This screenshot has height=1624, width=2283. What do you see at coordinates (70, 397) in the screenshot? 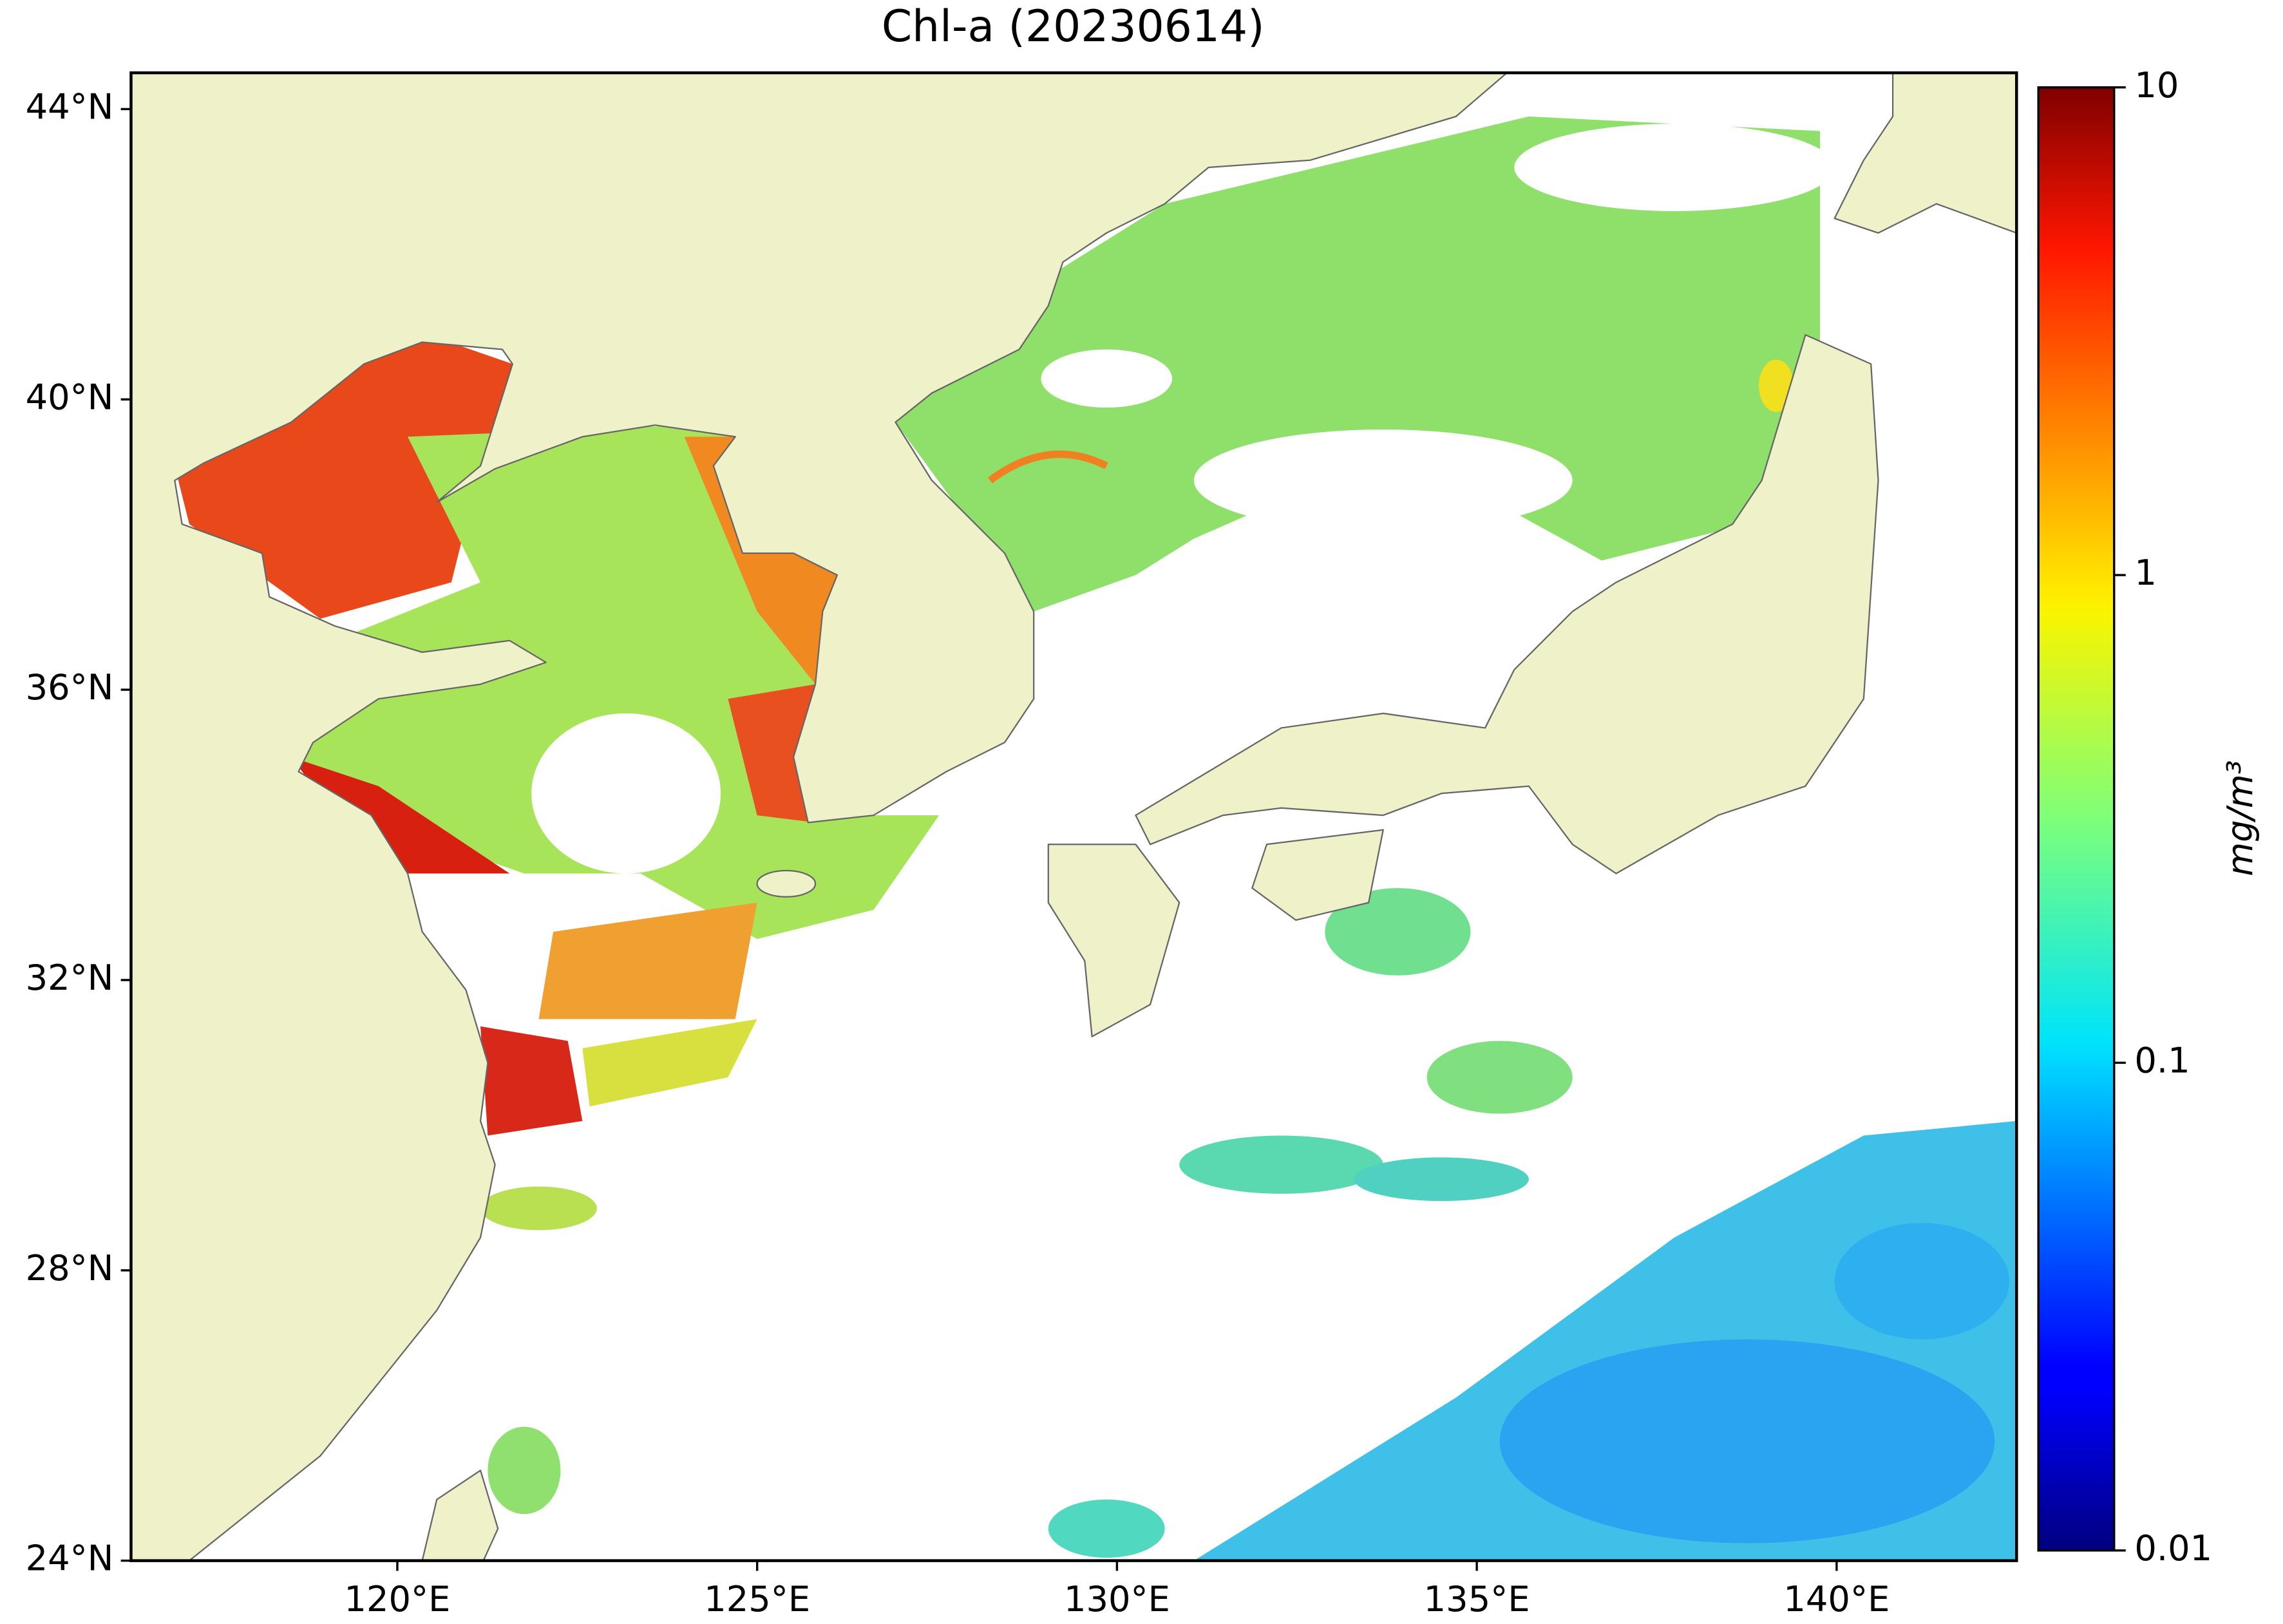
I see `y-tick-label: 40°N` at bounding box center [70, 397].